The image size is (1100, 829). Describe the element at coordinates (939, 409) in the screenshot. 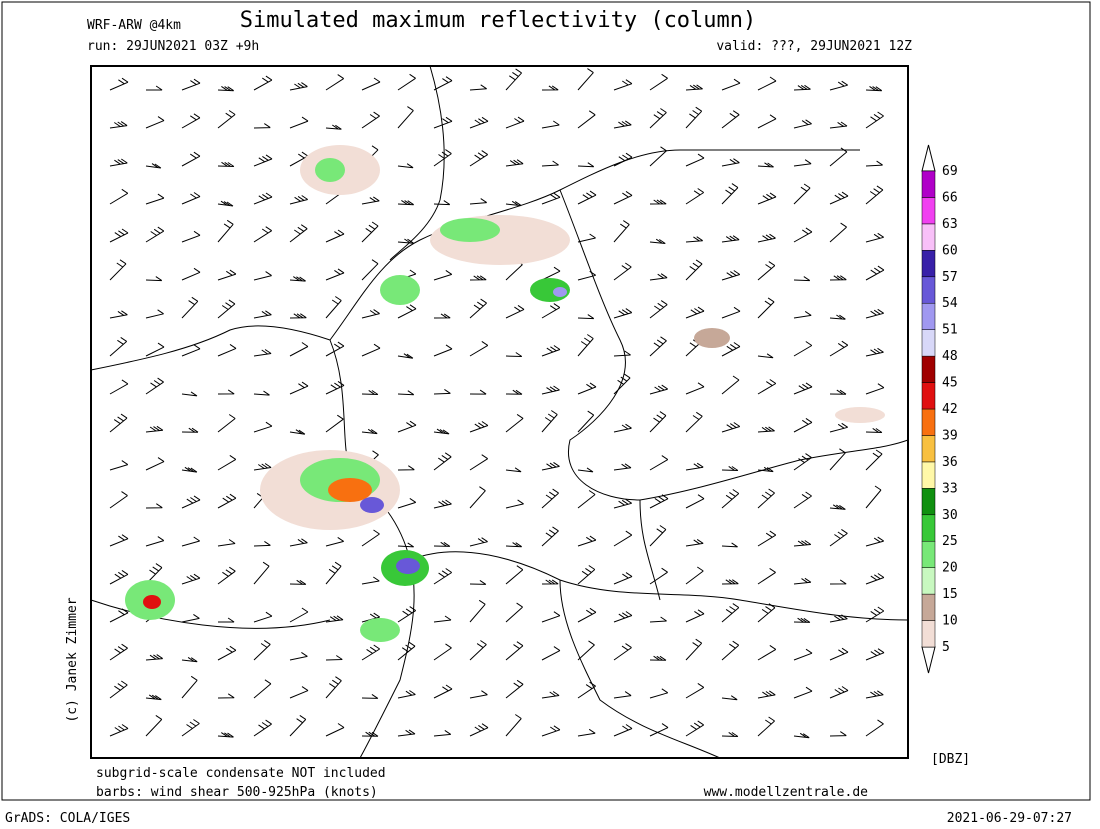

I see `colorbar: 5 10 15 20 25 30 33 36 39 42 45 48 51 54 57 60 63 66 69` at that location.